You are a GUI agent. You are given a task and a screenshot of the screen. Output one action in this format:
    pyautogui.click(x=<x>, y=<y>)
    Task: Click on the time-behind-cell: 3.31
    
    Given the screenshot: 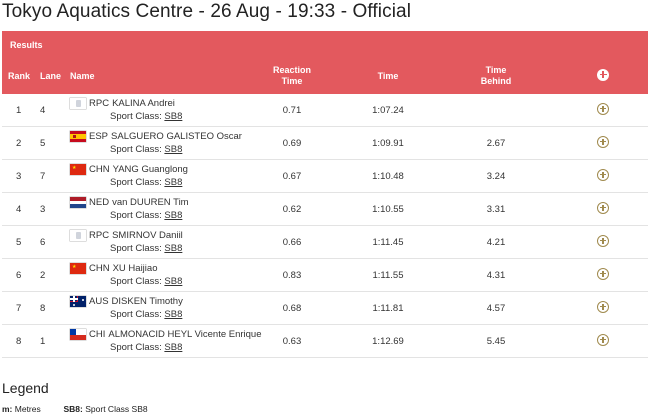 What is the action you would take?
    pyautogui.click(x=496, y=209)
    